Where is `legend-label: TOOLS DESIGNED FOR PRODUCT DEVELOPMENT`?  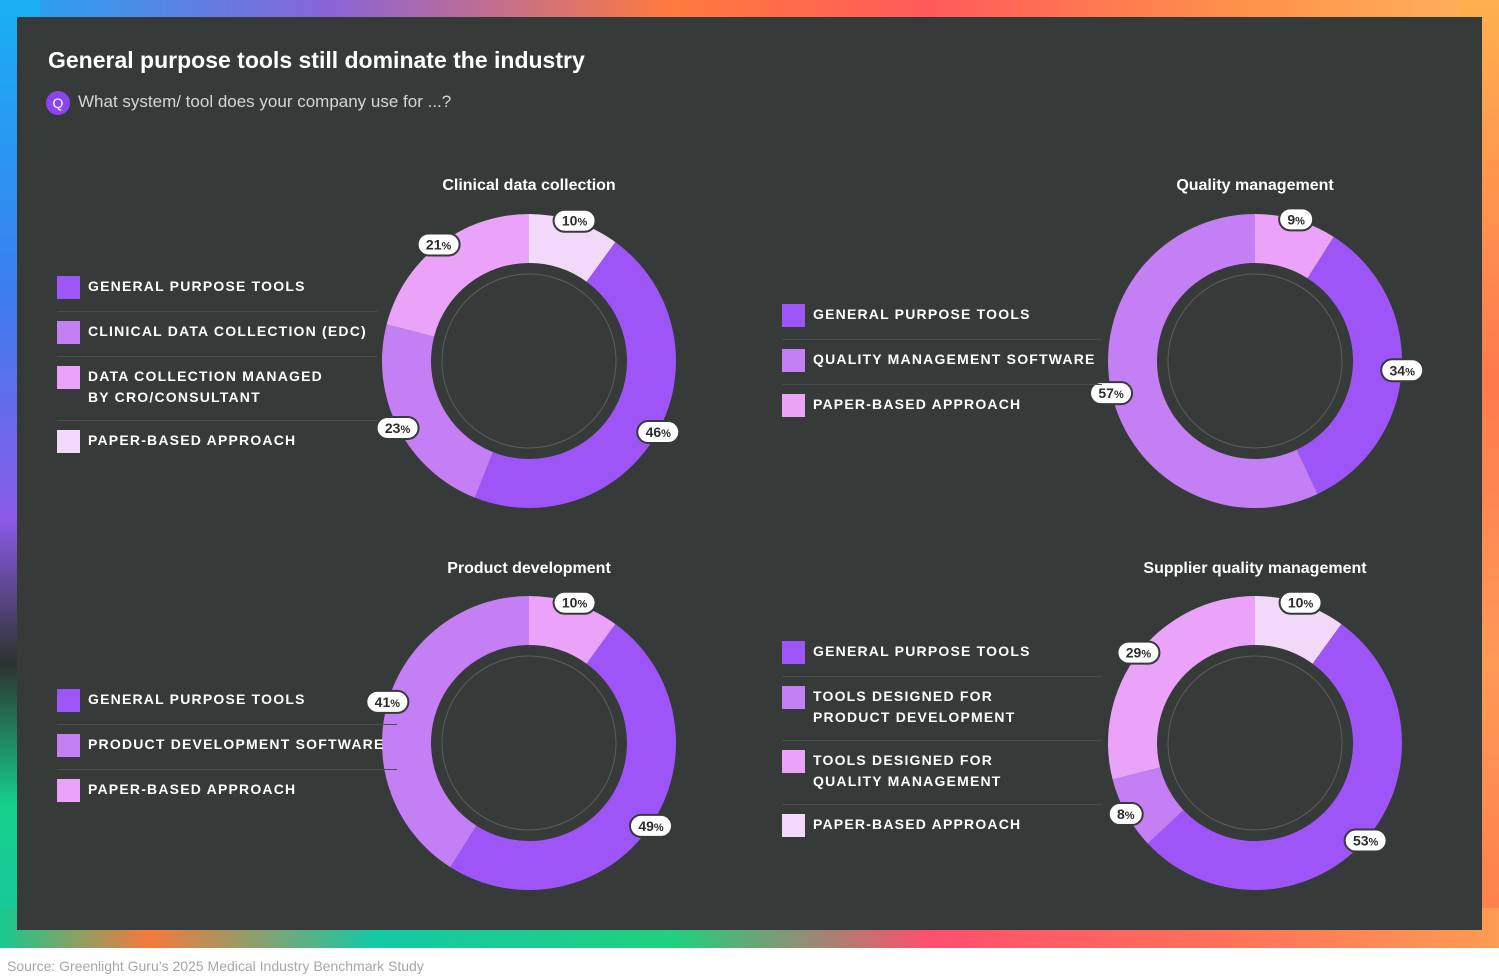
legend-label: TOOLS DESIGNED FOR PRODUCT DEVELOPMENT is located at coordinates (914, 706).